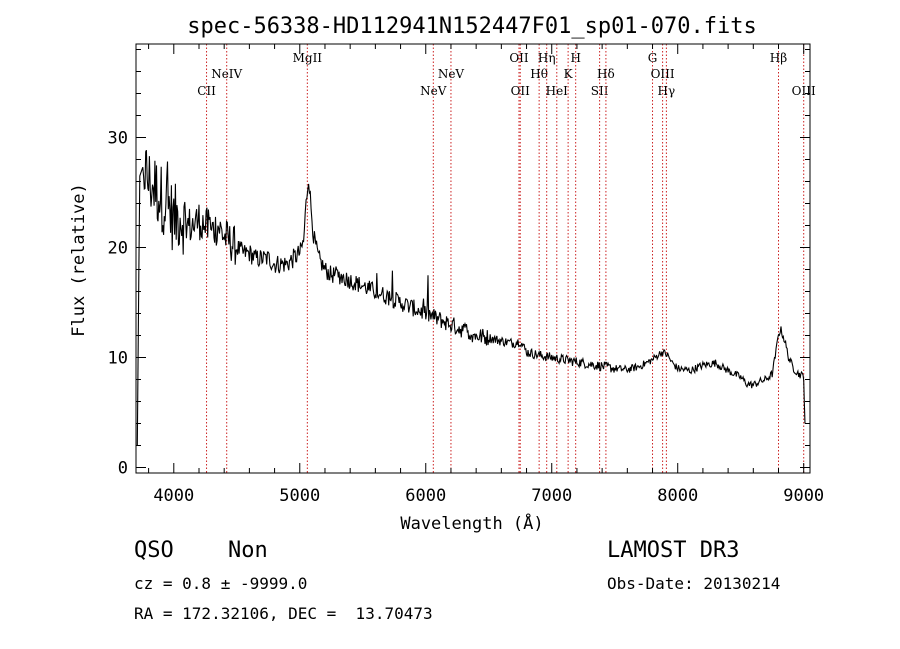  I want to click on x-axis-label: Wavelength (Å), so click(471, 523).